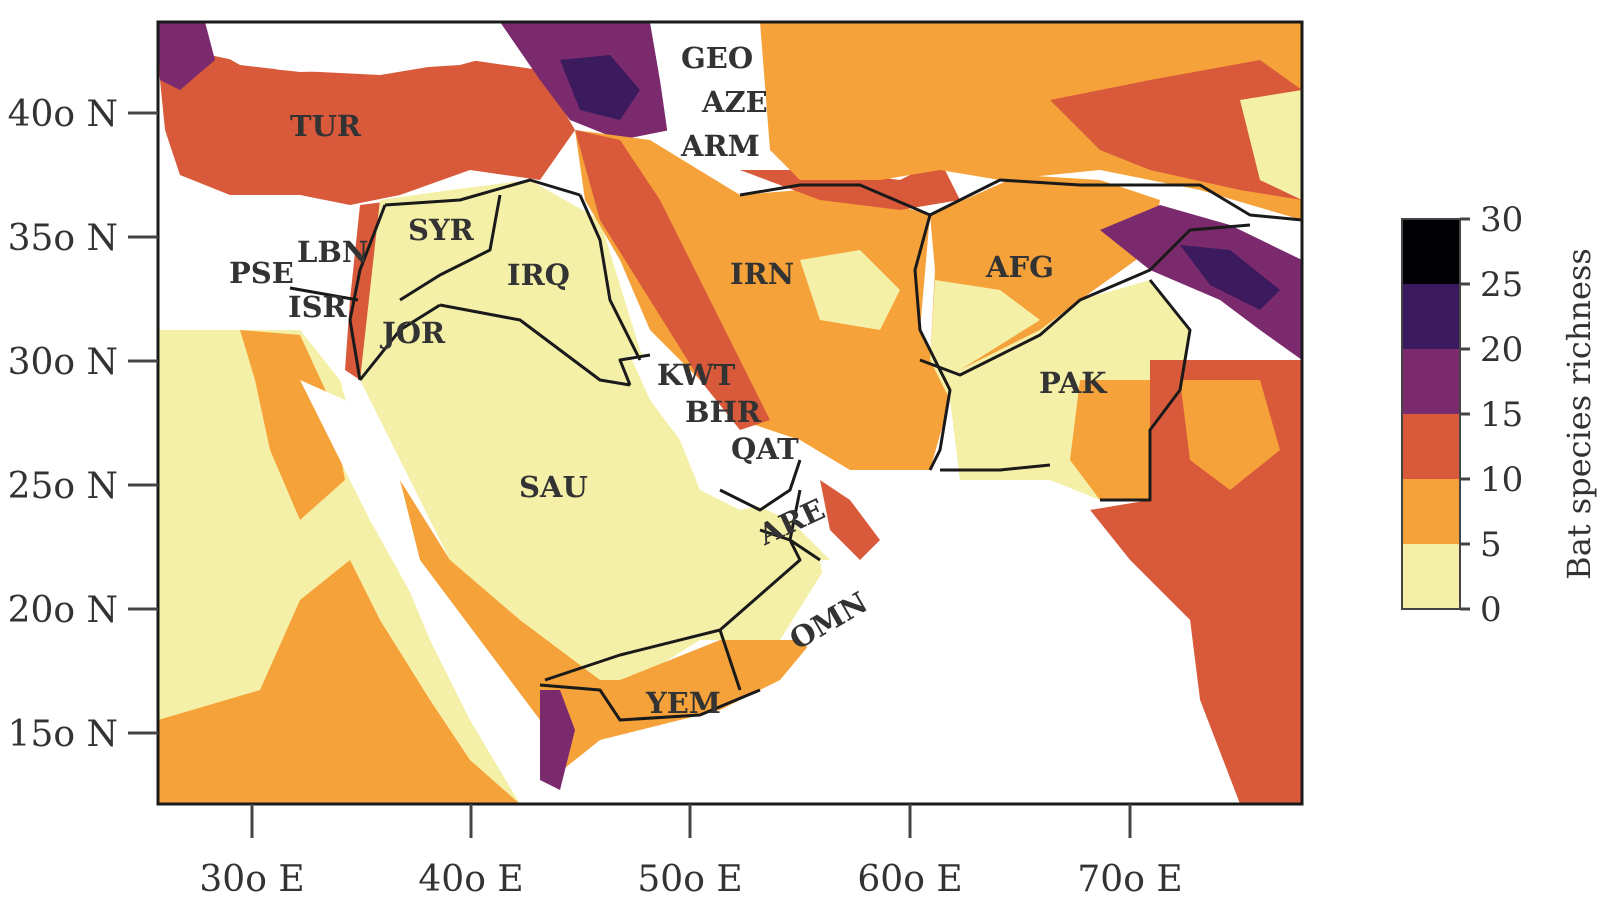 Image resolution: width=1612 pixels, height=916 pixels. I want to click on lat-tick-15: 15o N, so click(63, 734).